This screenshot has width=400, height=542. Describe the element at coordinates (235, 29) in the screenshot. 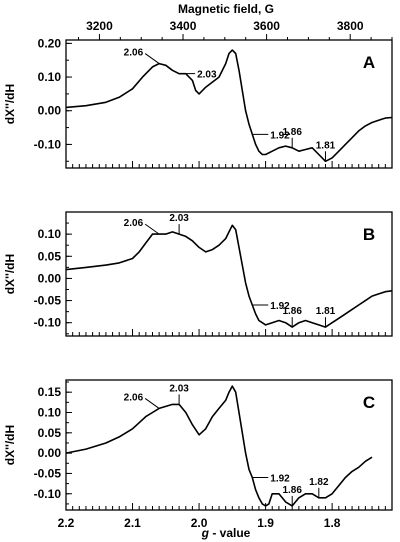

I see `top-axis: 3200 3400 3600 3800` at that location.